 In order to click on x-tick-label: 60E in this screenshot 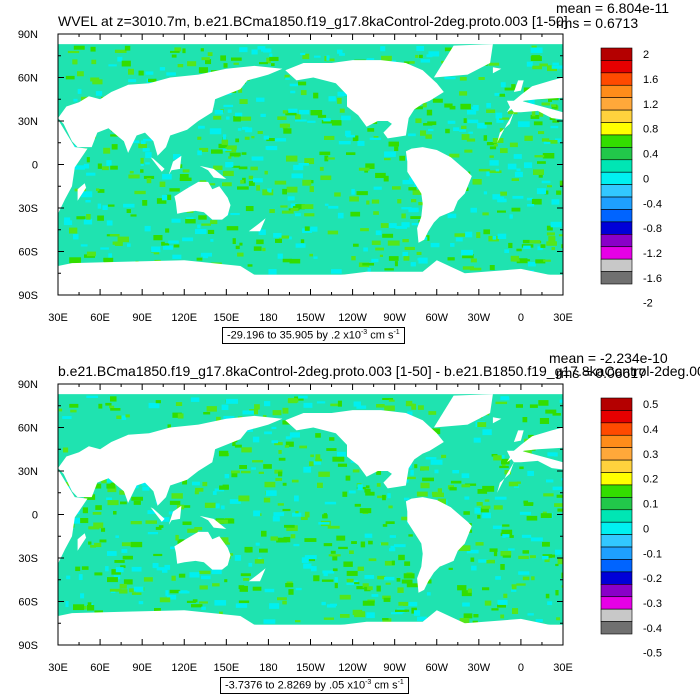, I will do `click(100, 318)`.